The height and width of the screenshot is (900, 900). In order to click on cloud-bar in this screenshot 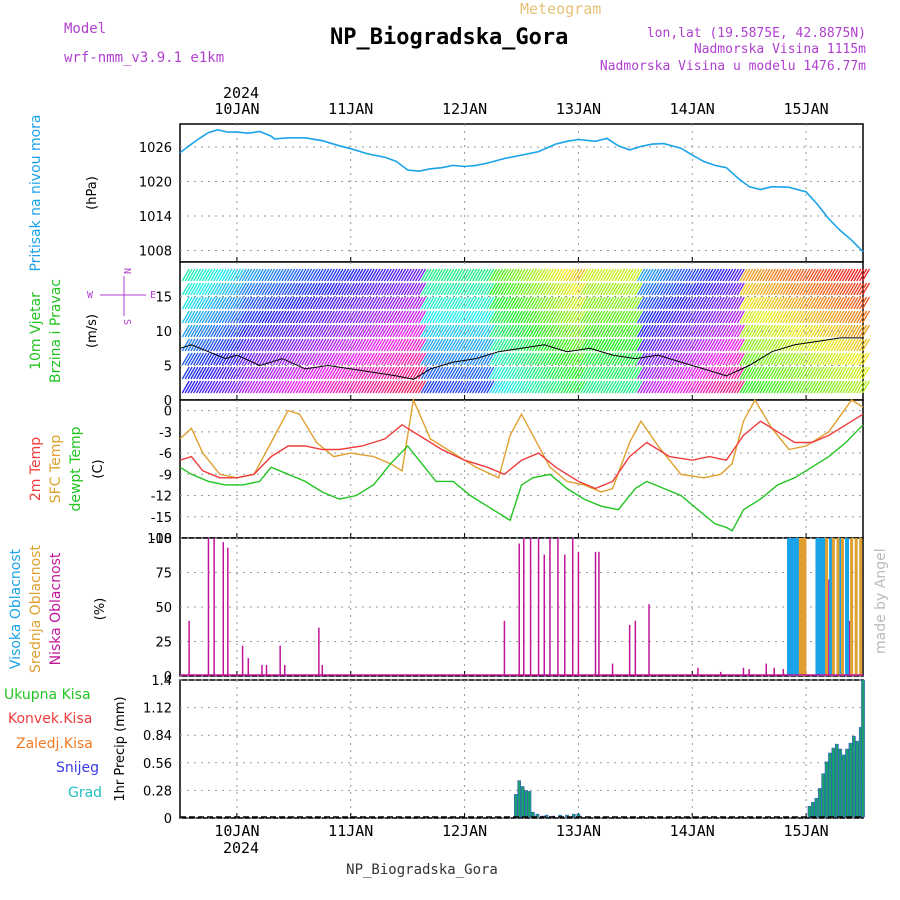, I will do `click(214, 607)`.